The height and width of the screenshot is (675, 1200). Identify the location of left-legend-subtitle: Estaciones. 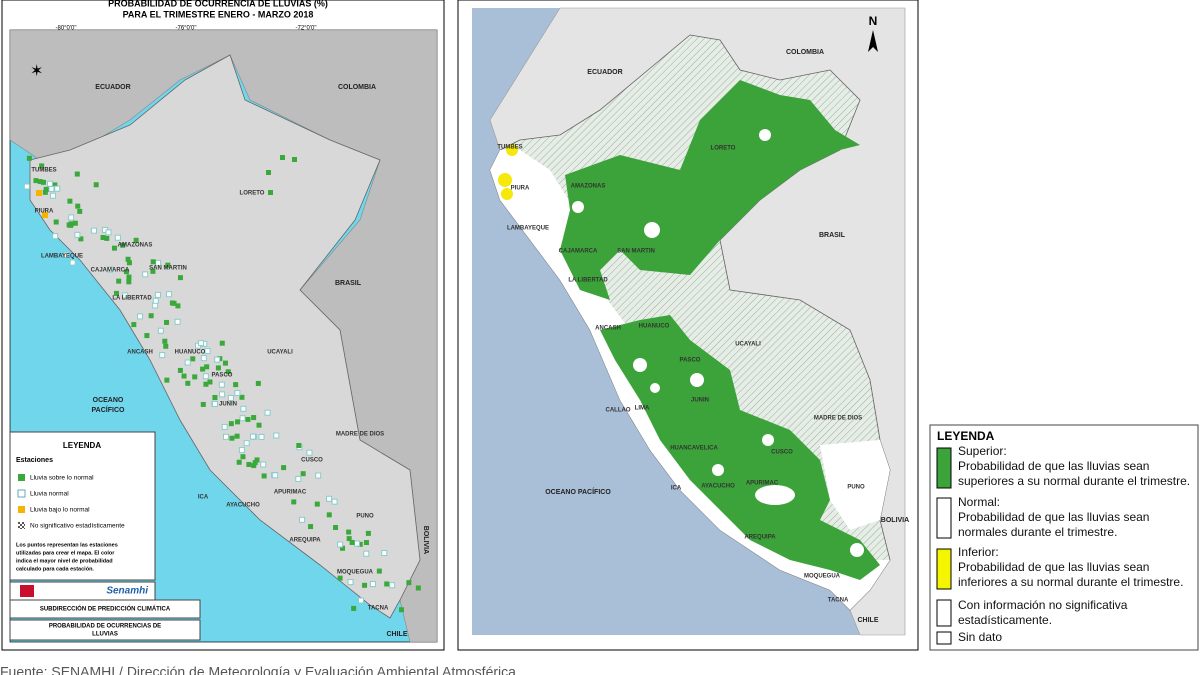
(34, 460).